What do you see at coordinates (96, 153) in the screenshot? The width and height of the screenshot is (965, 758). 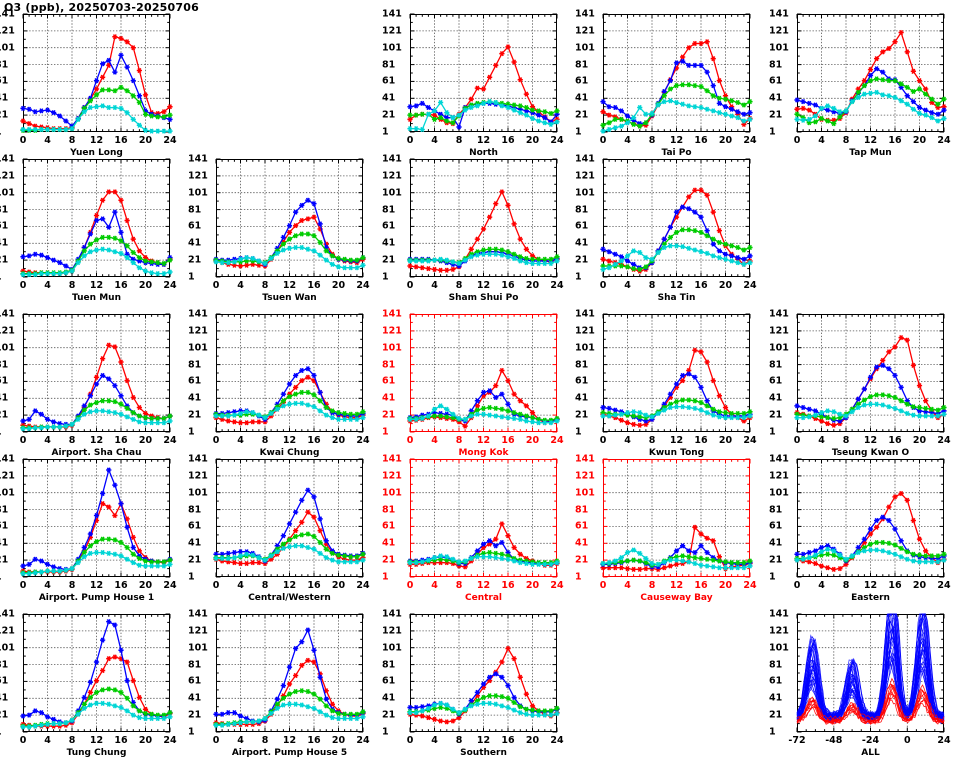 I see `panel-title: Yuen Long` at bounding box center [96, 153].